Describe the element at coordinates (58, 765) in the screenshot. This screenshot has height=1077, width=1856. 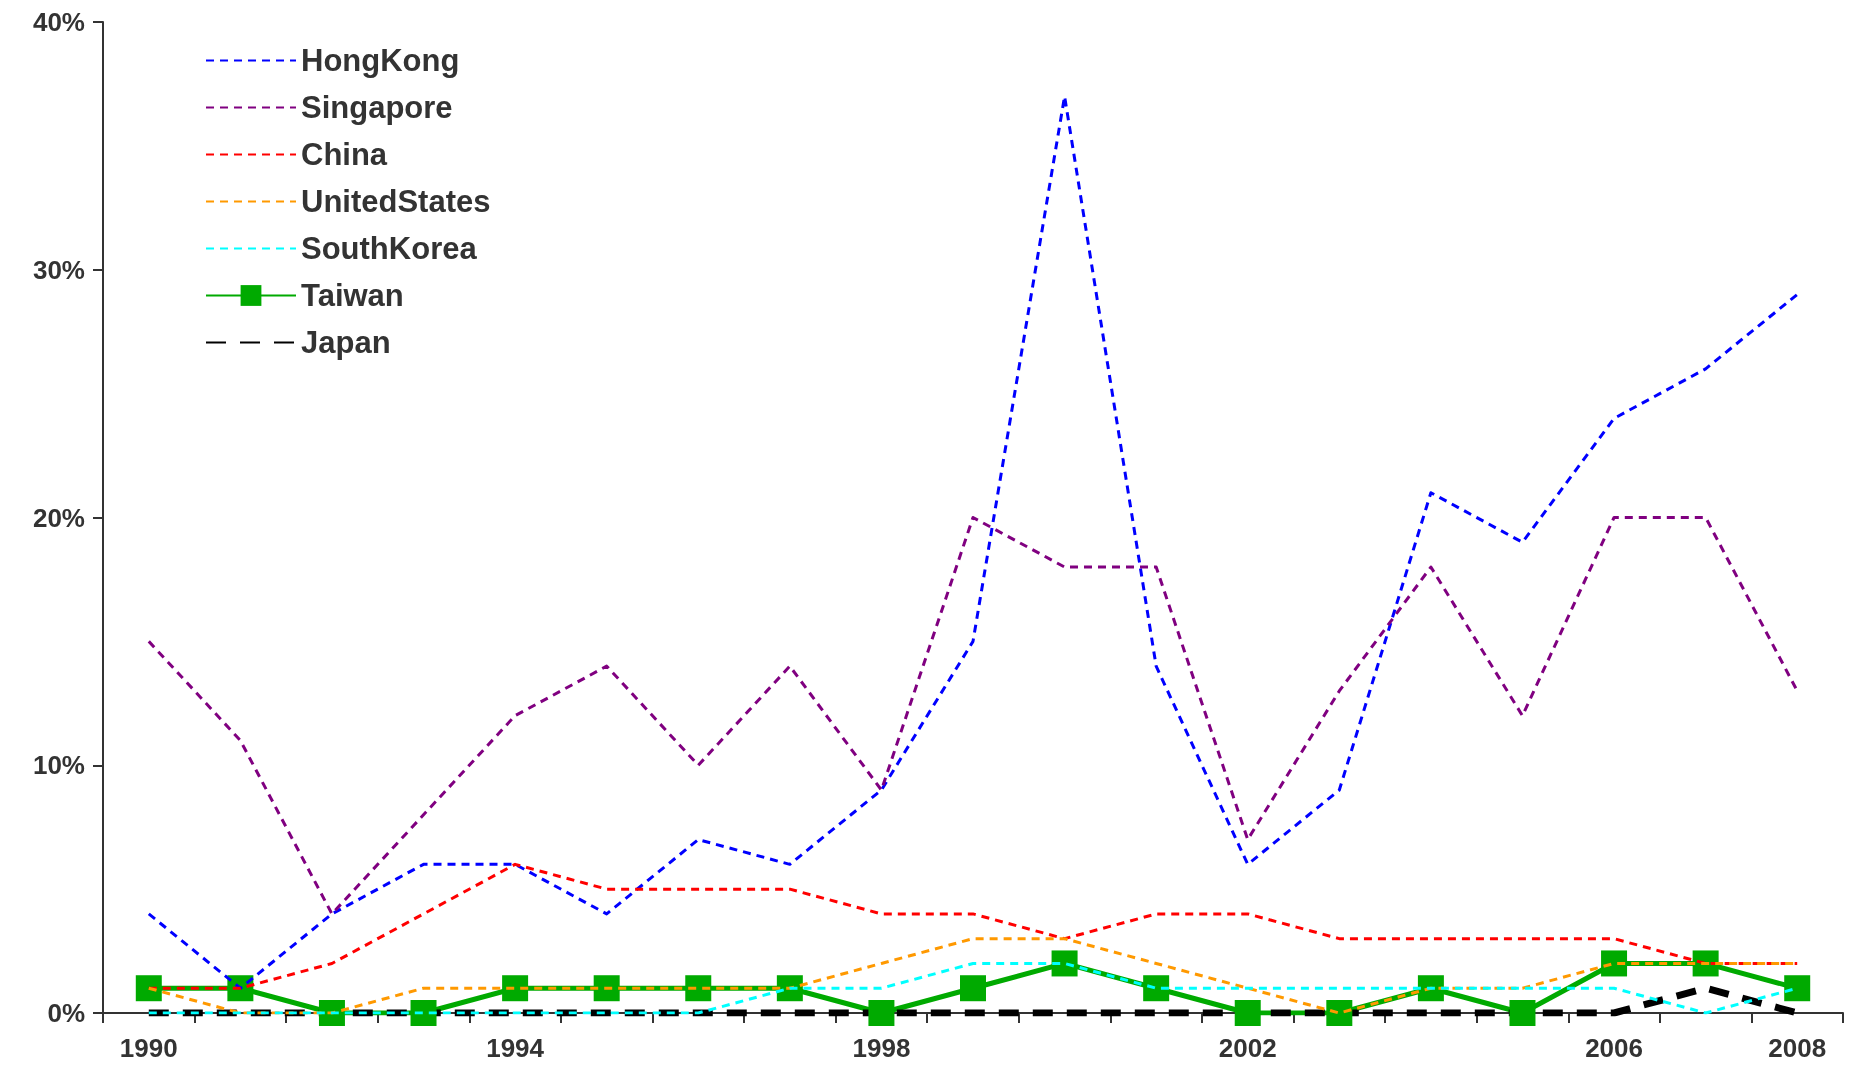
I see `y-tick-label: 10%` at that location.